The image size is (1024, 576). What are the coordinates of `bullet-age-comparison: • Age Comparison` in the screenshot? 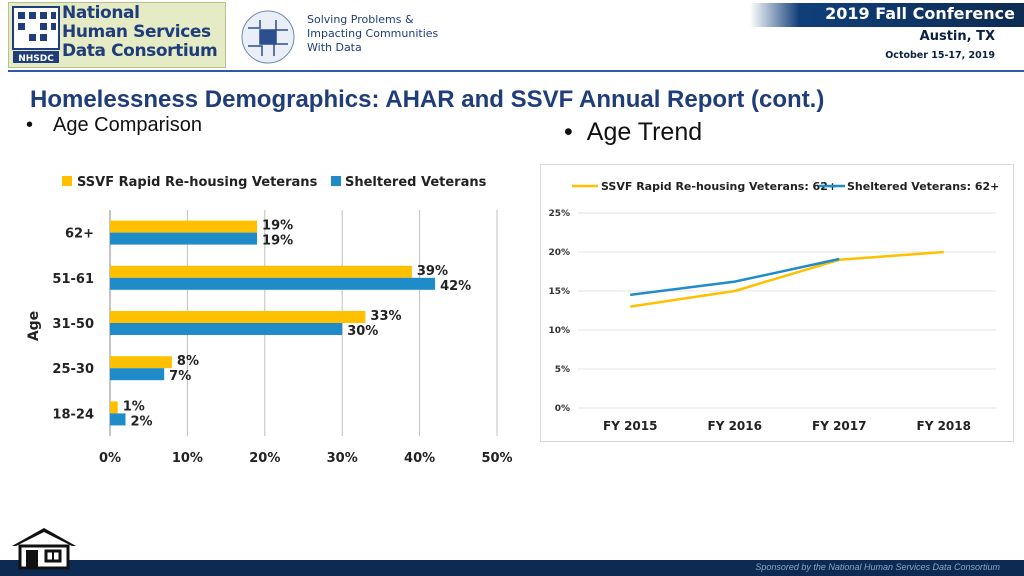 It's located at (114, 125).